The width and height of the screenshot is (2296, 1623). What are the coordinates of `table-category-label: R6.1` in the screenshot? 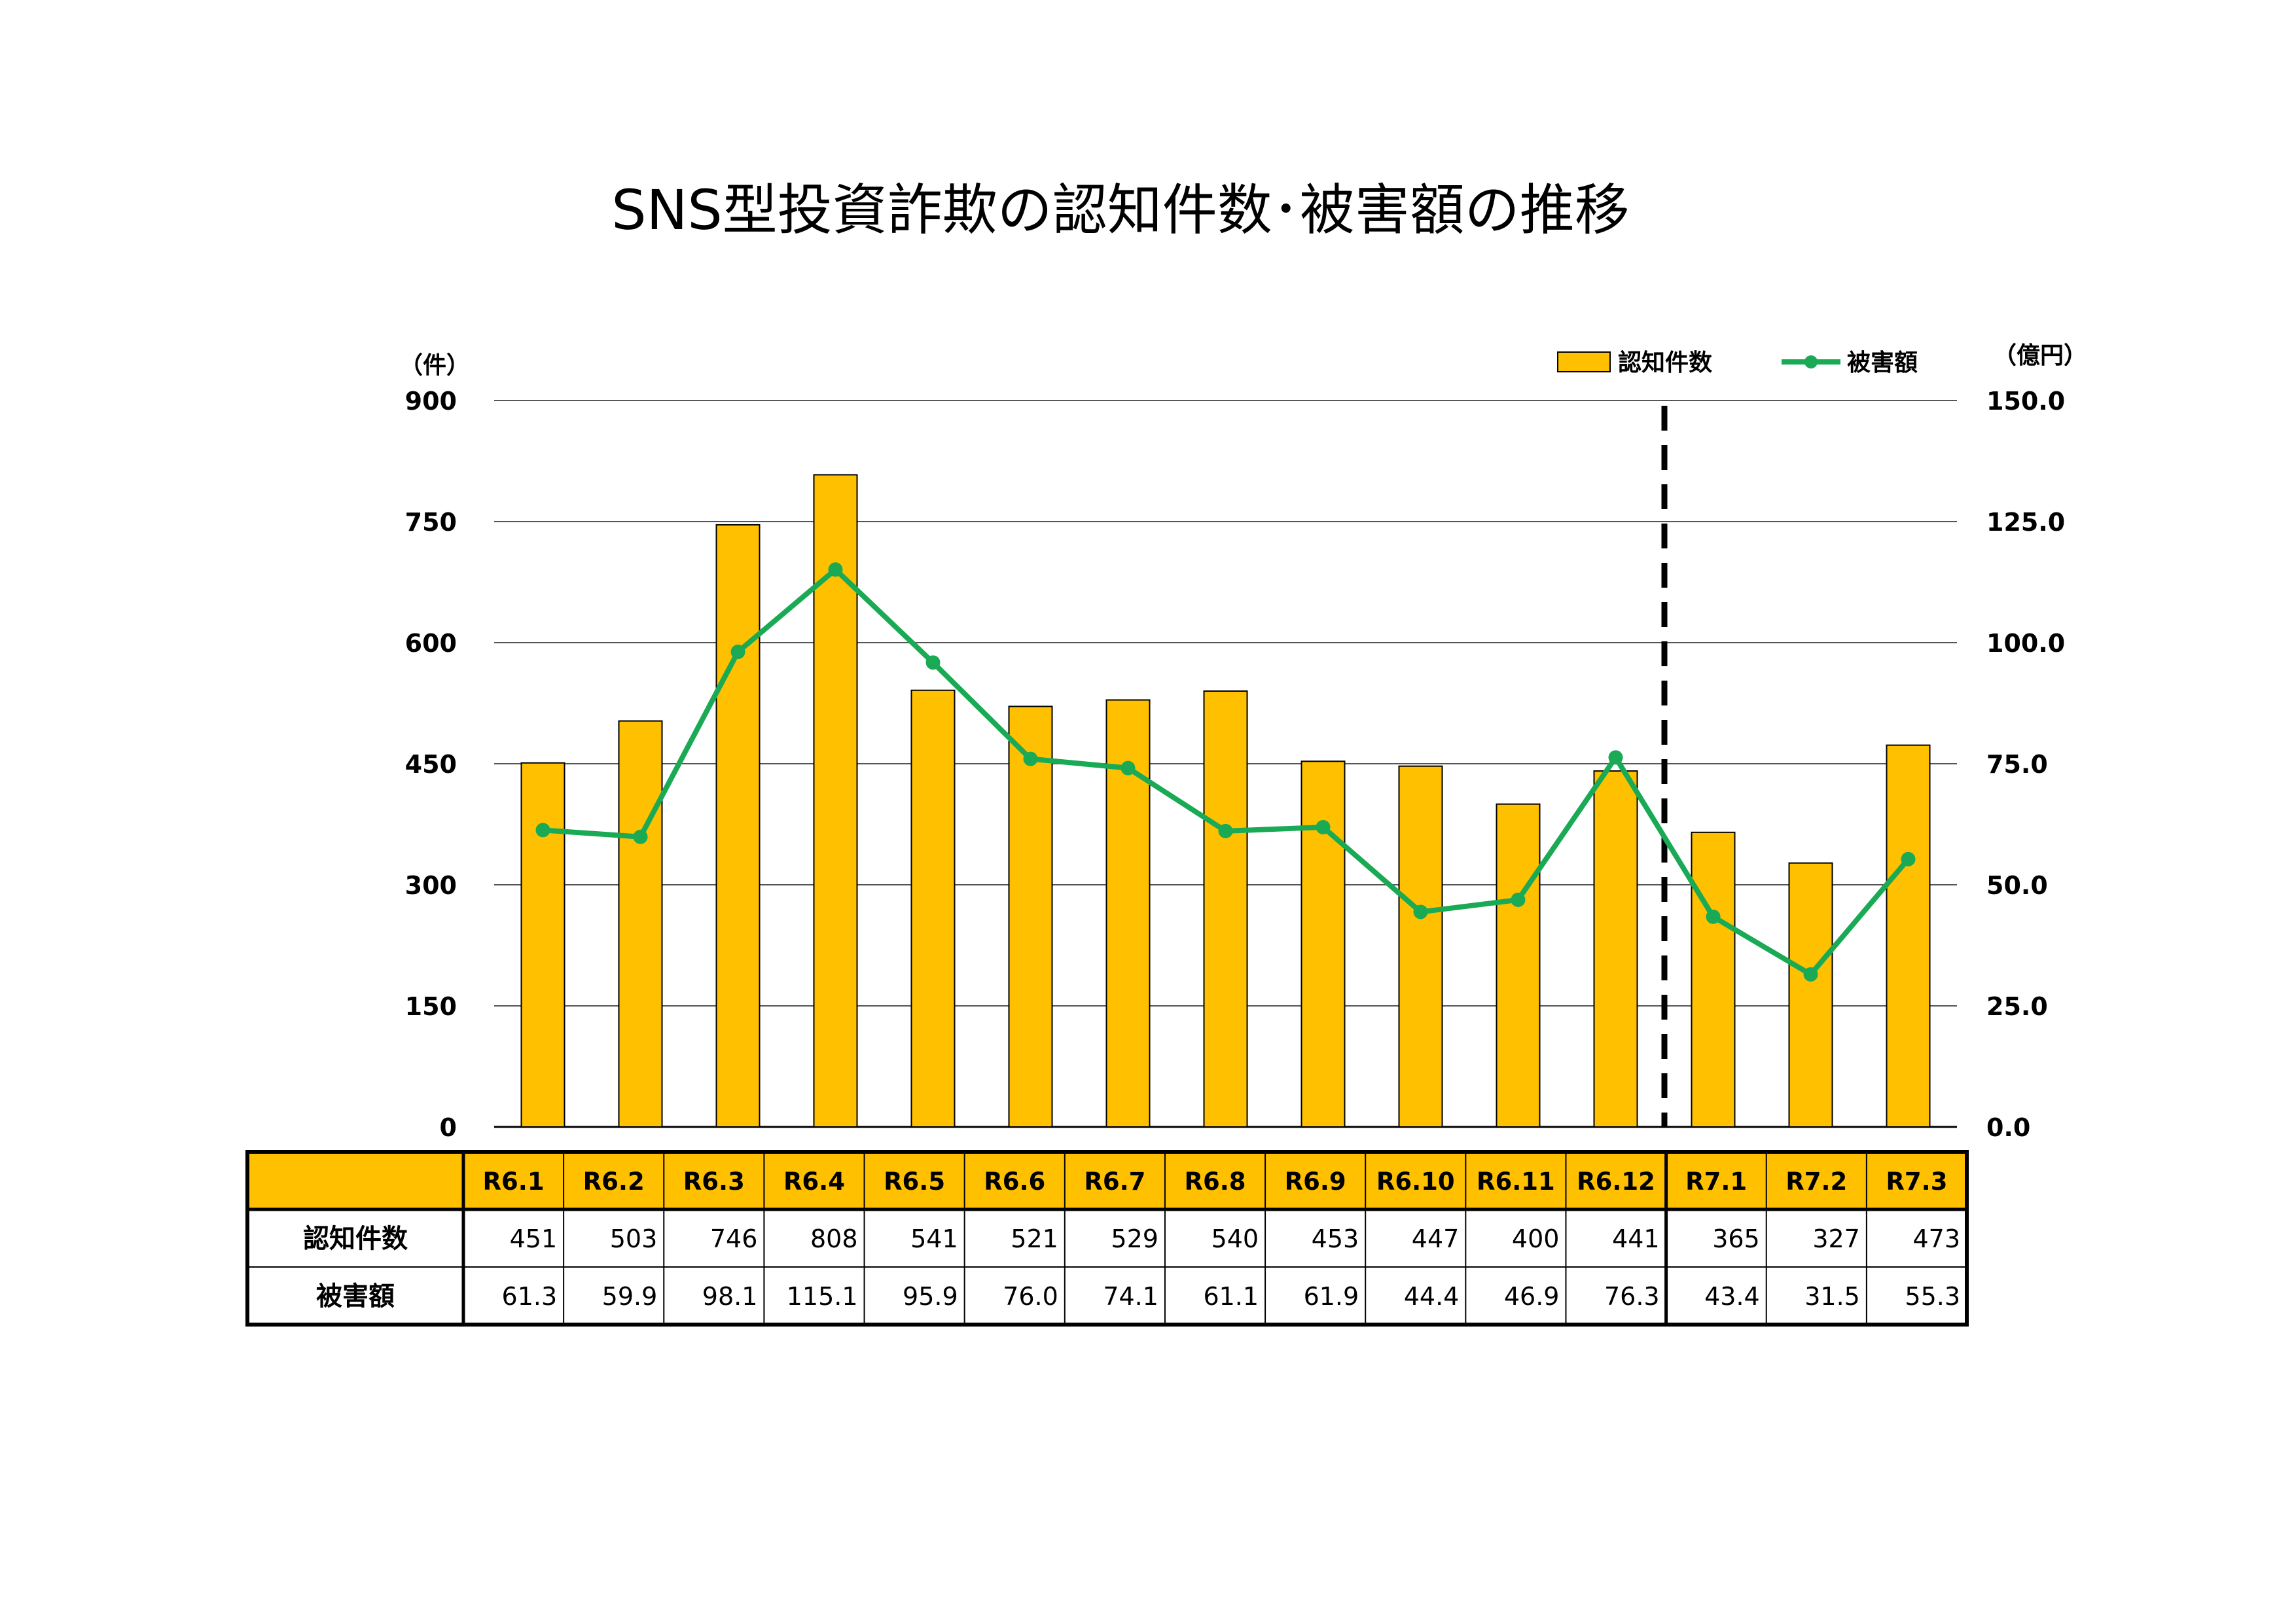 It's located at (514, 1182).